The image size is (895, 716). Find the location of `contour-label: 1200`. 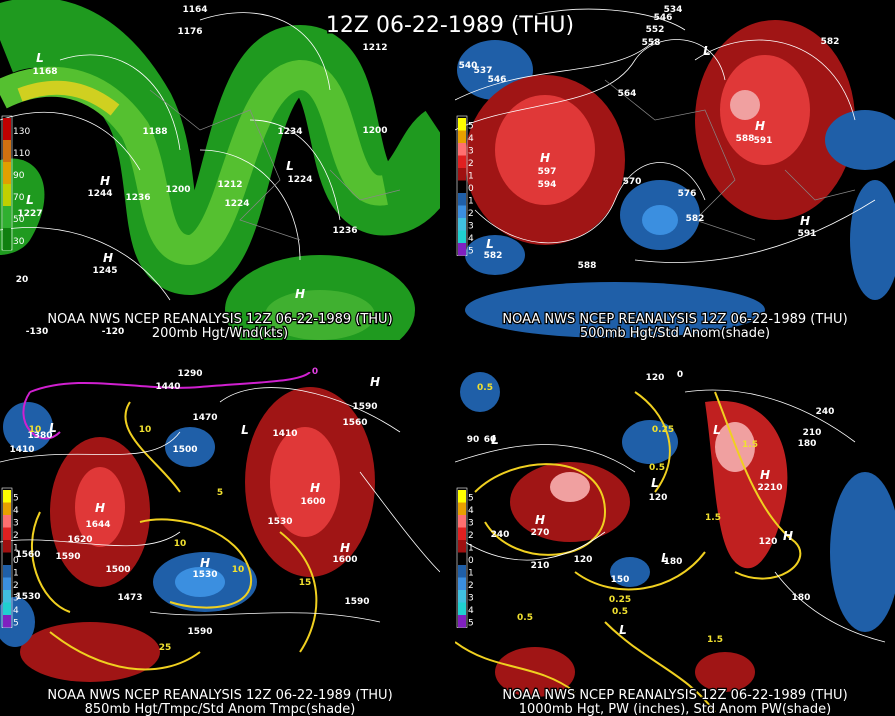

contour-label: 1200 is located at coordinates (177, 190).